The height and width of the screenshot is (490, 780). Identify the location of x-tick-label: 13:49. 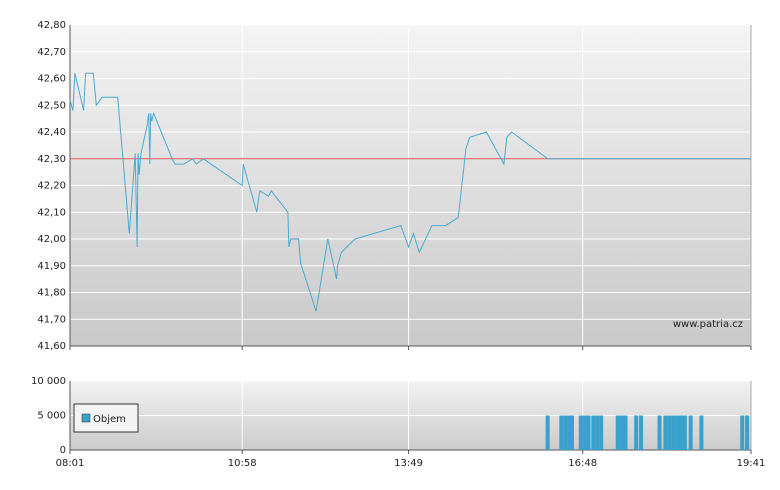
(408, 463).